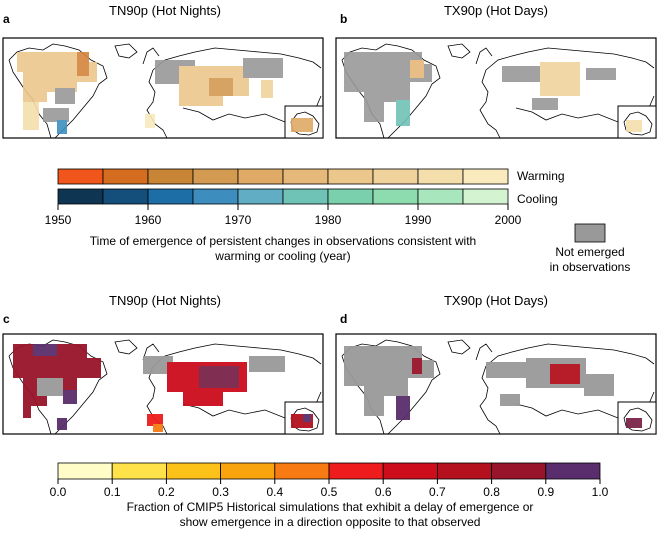  Describe the element at coordinates (343, 19) in the screenshot. I see `panel-b-label: b` at that location.